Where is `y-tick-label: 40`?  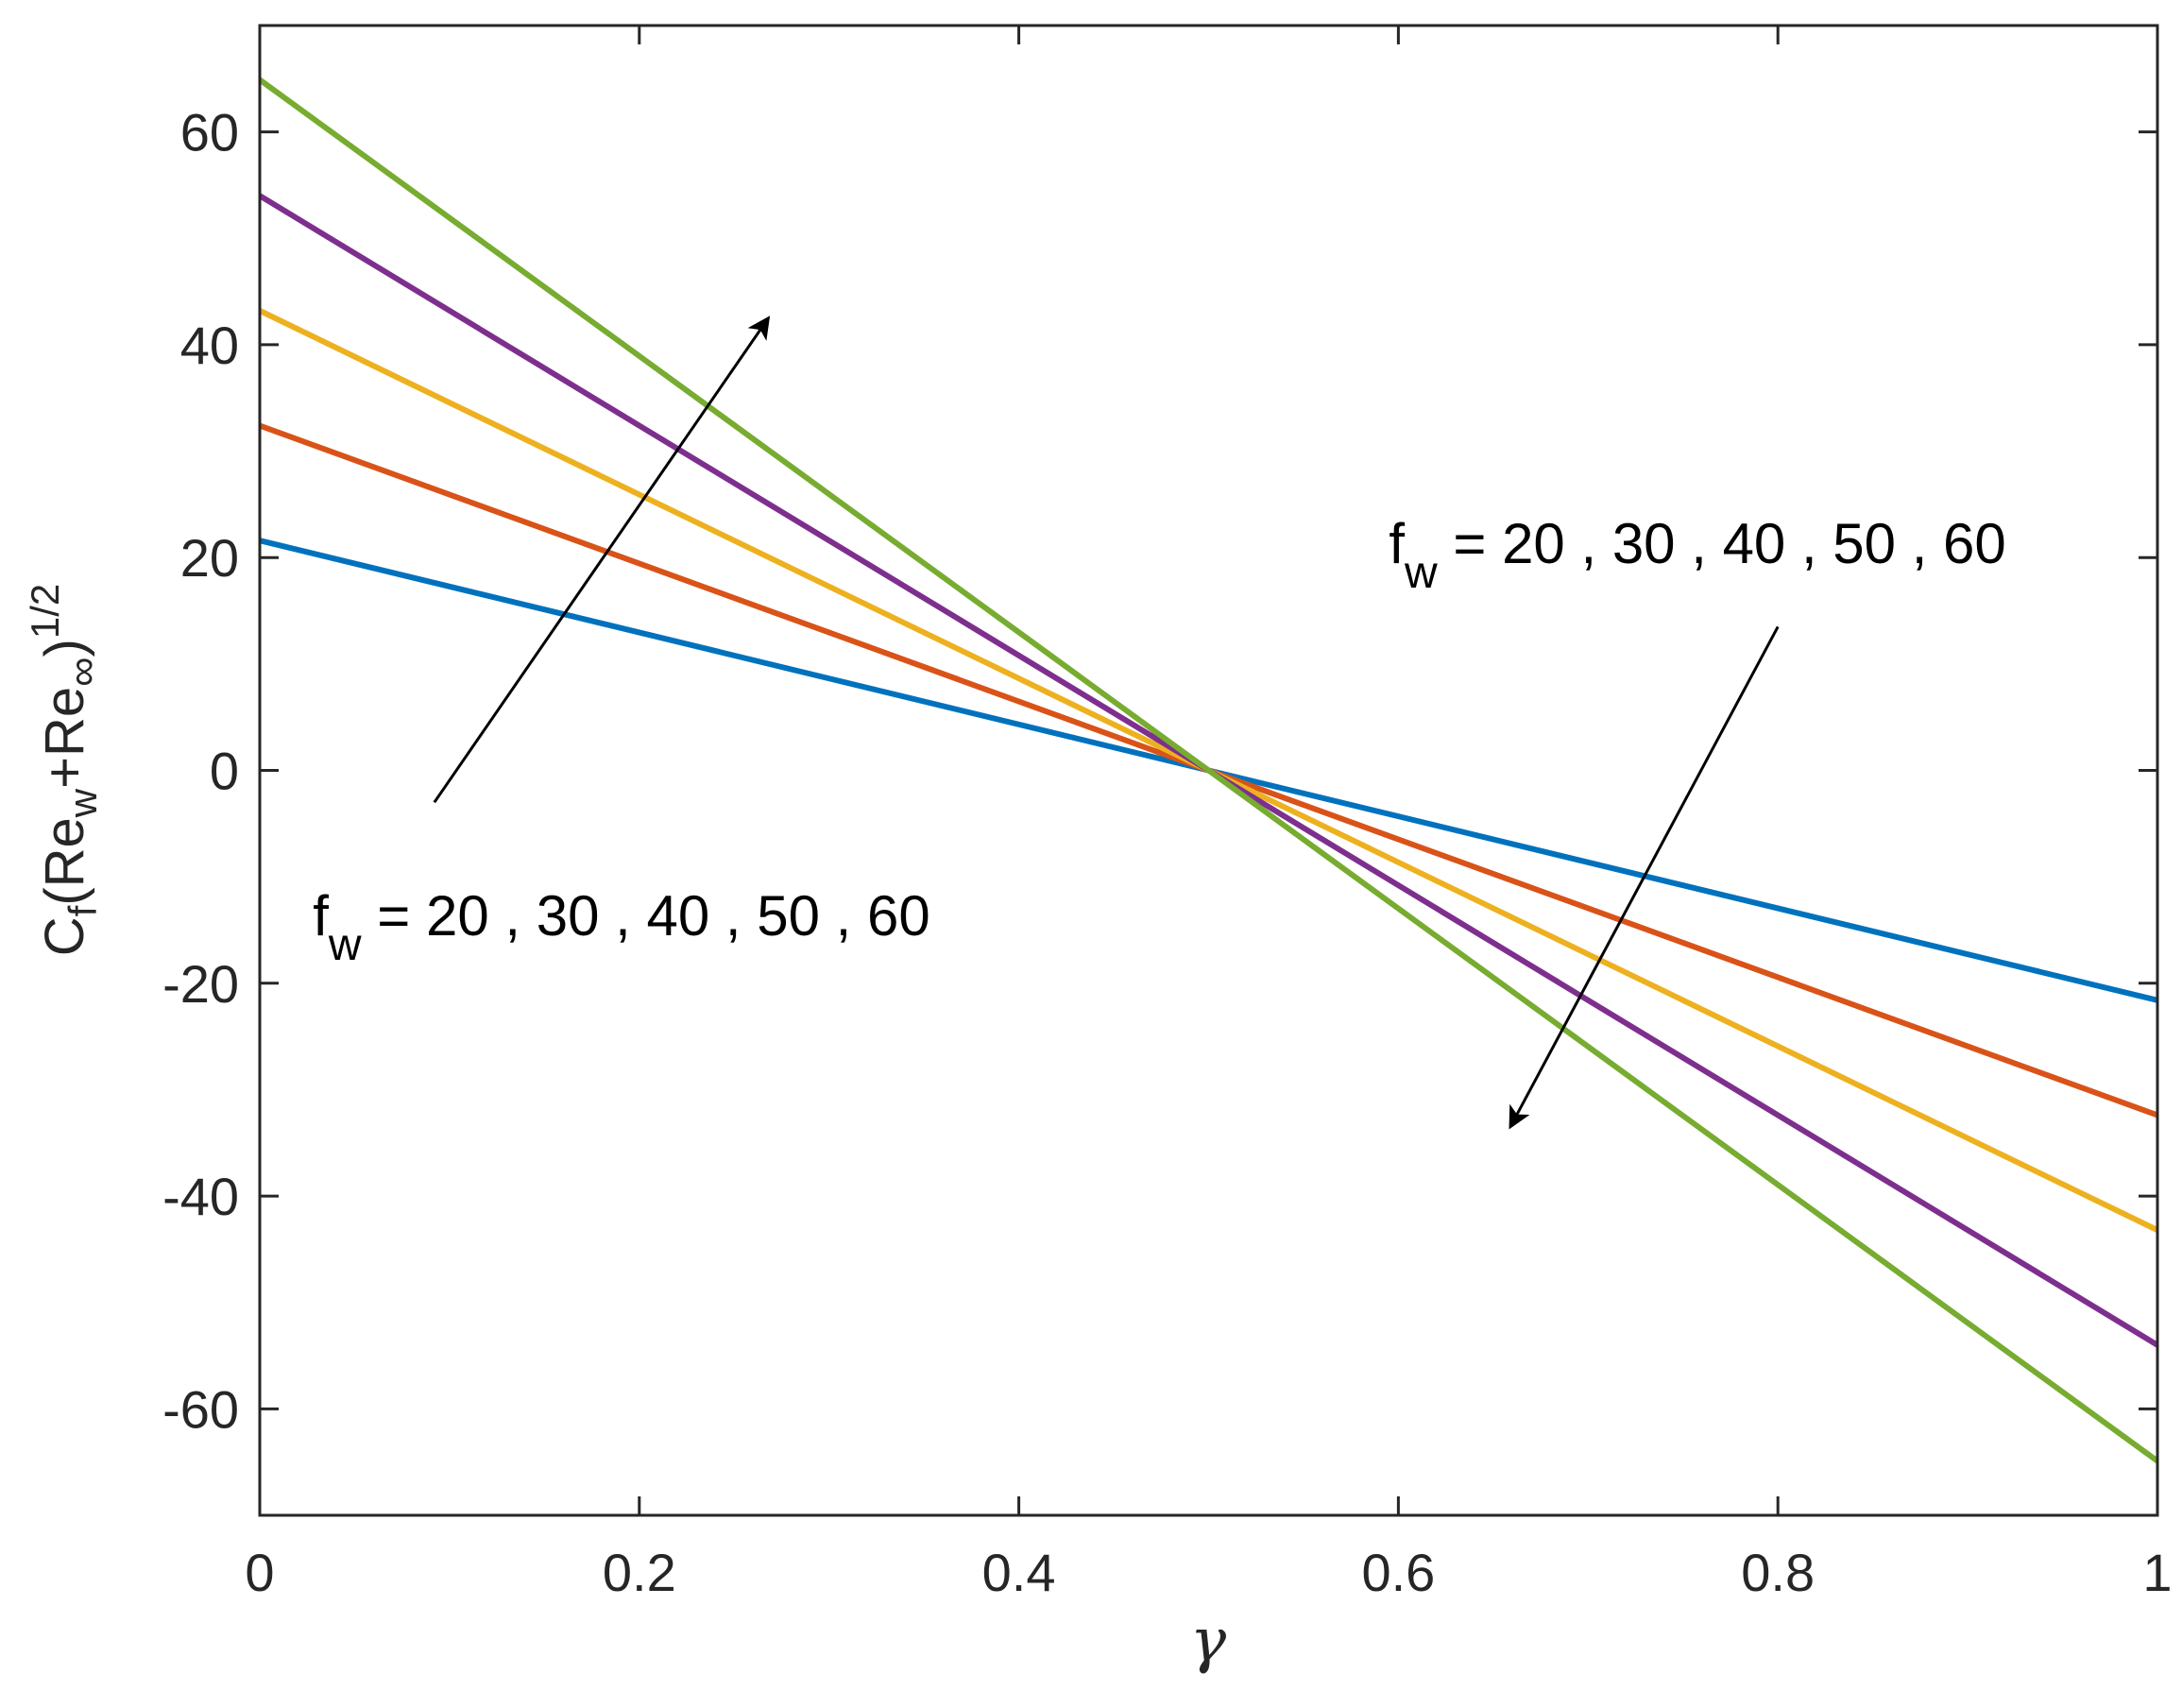
y-tick-label: 40 is located at coordinates (209, 346).